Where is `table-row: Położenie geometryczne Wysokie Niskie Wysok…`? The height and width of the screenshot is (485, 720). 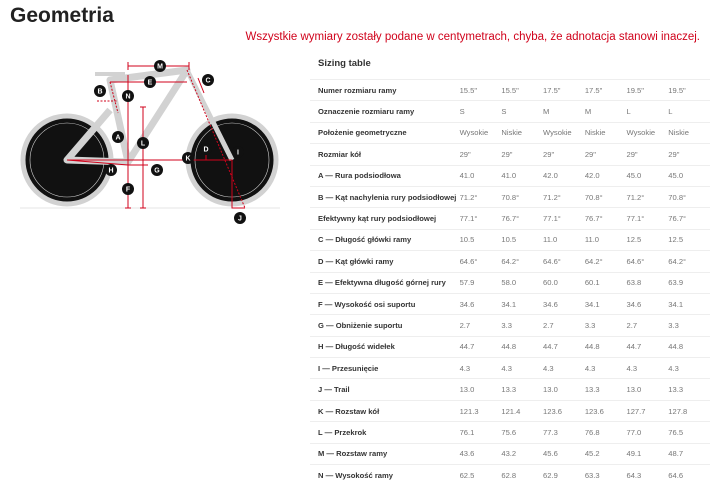 table-row: Położenie geometryczne Wysokie Niskie Wysok… is located at coordinates (510, 132).